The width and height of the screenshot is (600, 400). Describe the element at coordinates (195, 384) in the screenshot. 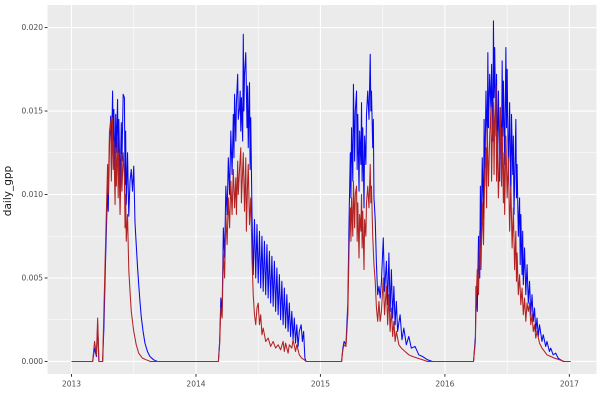

I see `x-tick-label: 2014` at that location.